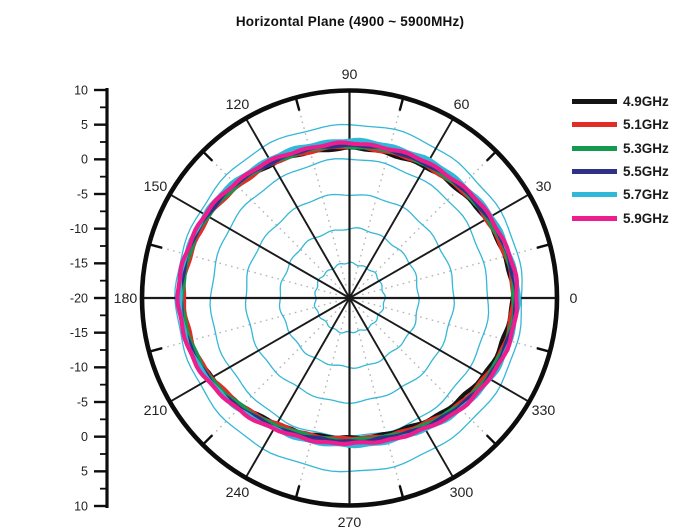 The width and height of the screenshot is (700, 530). I want to click on legend-item: 5.9GHz, so click(634, 217).